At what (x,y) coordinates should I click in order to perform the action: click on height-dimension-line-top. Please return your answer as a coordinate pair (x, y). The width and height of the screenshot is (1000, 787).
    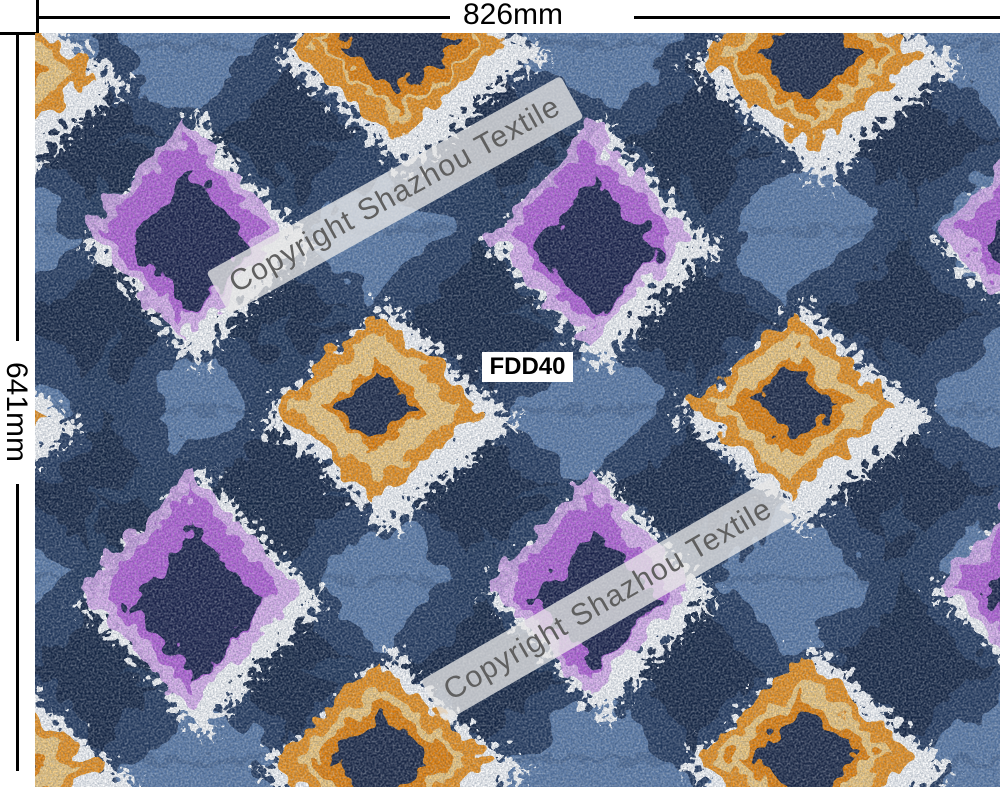
    Looking at the image, I should click on (17, 186).